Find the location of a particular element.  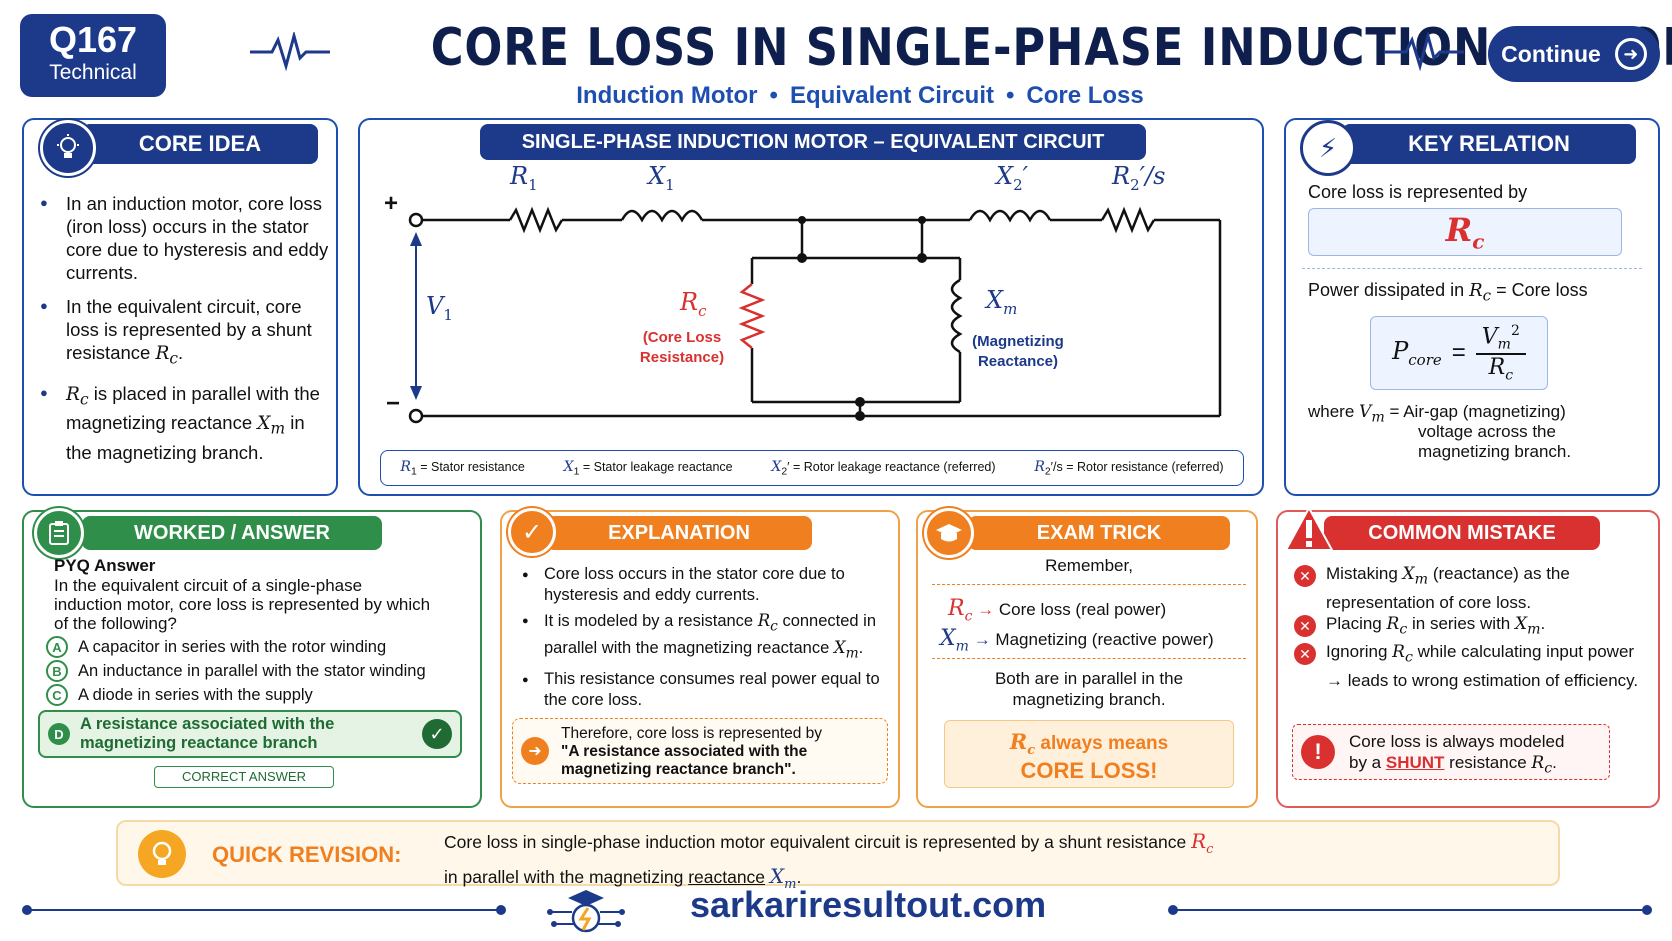

continue-label: Continue is located at coordinates (1551, 53).